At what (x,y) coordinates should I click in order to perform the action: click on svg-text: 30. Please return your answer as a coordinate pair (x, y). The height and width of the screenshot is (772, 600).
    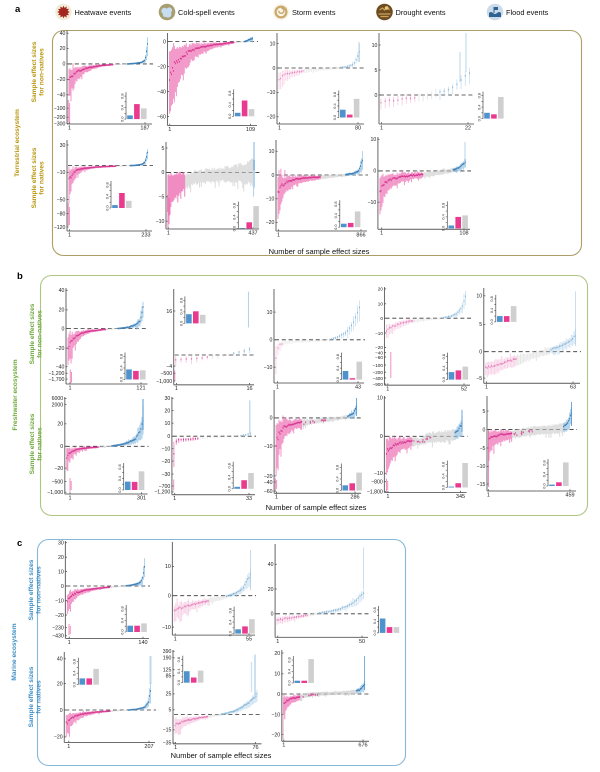
    Looking at the image, I should click on (168, 399).